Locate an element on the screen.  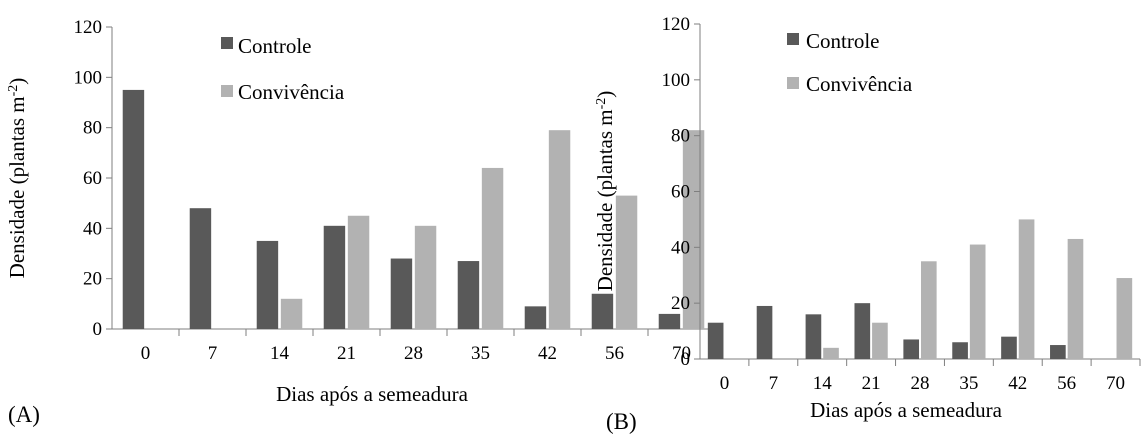
chart-a-x-tick-label: 0 is located at coordinates (146, 353).